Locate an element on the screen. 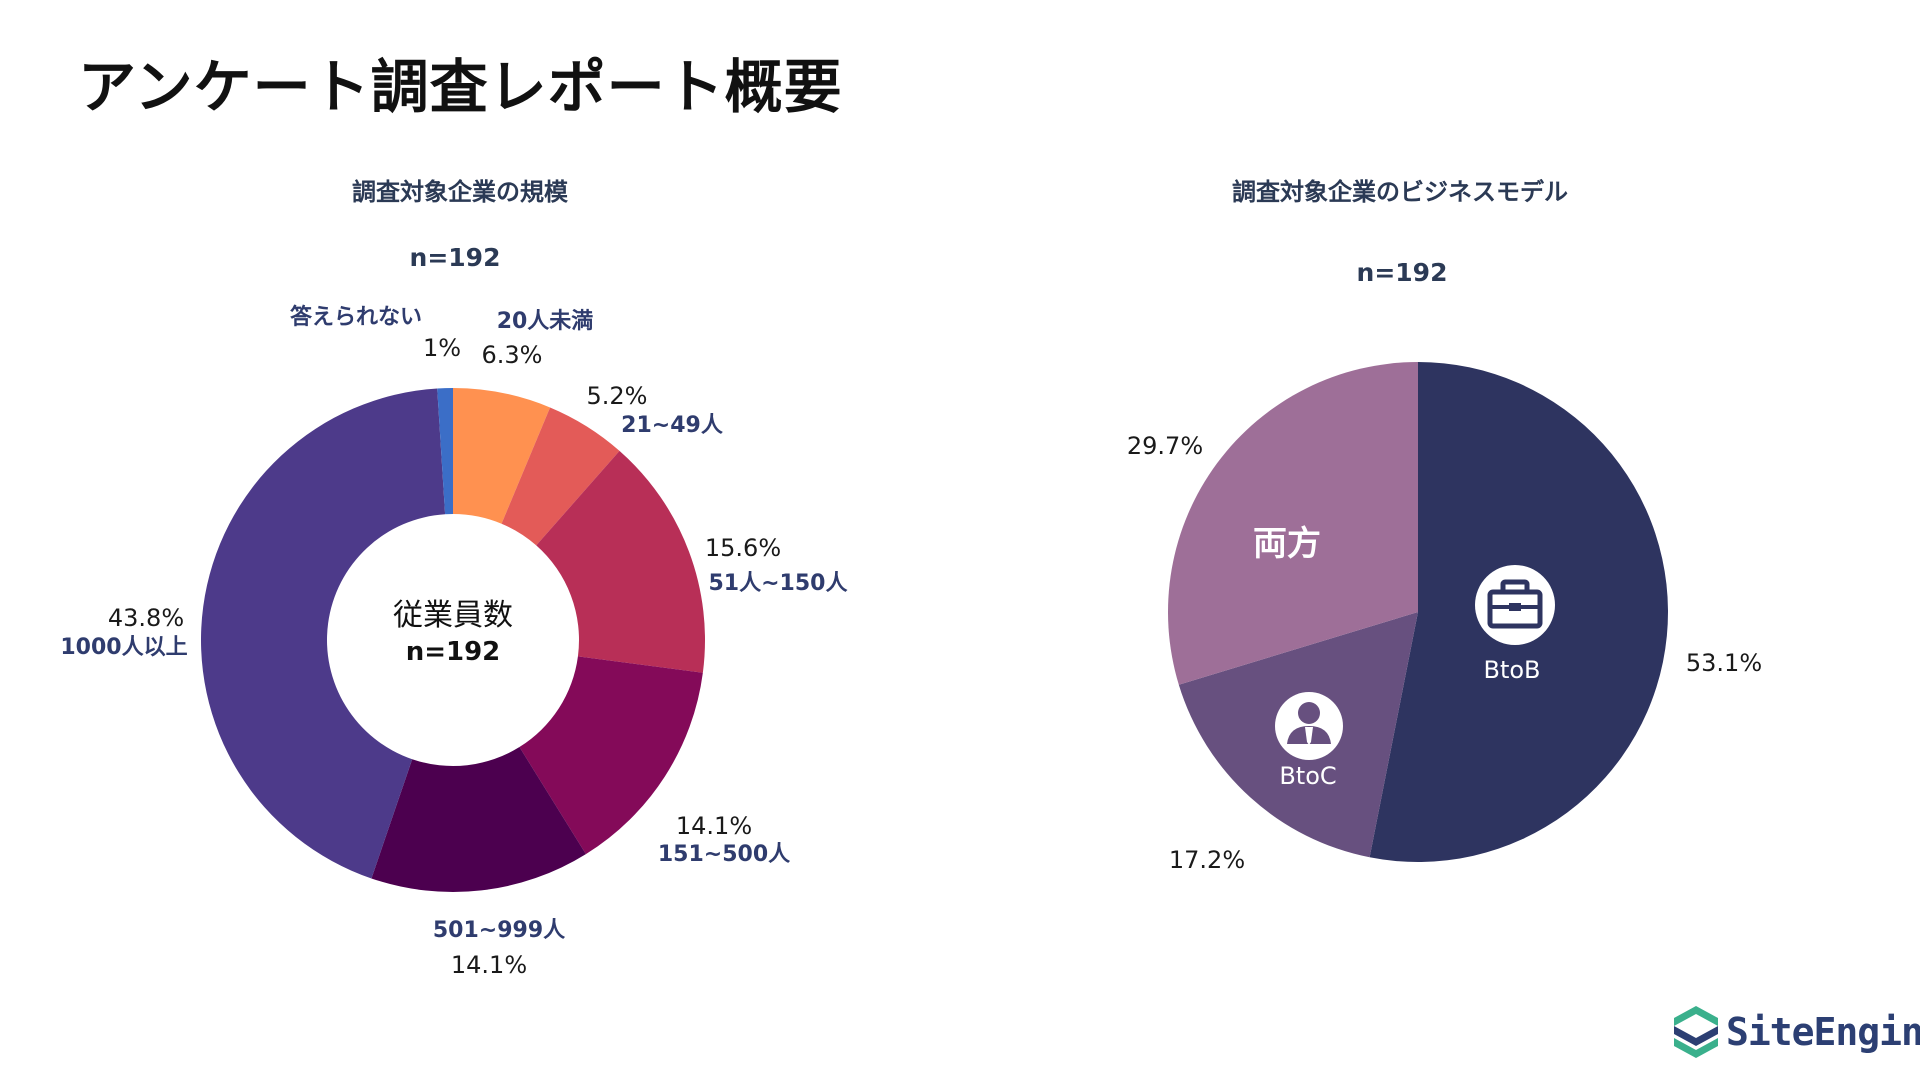  pie-labels: 53.1% 17.2% 29.7% is located at coordinates (1444, 653).